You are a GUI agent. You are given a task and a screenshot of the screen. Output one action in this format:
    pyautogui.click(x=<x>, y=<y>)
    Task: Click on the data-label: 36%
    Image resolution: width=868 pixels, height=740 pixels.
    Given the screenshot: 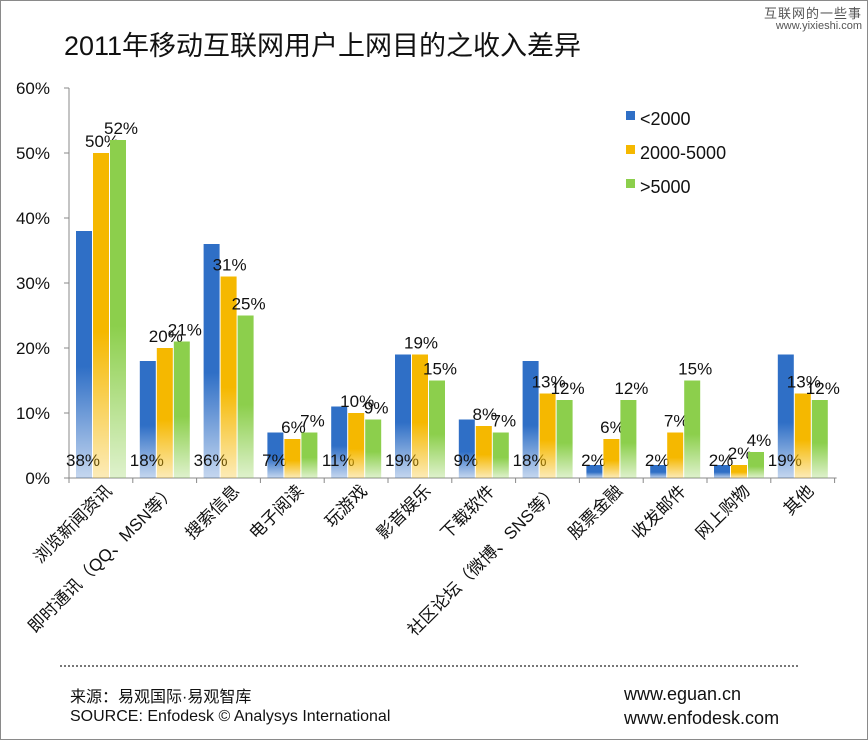 What is the action you would take?
    pyautogui.click(x=211, y=460)
    